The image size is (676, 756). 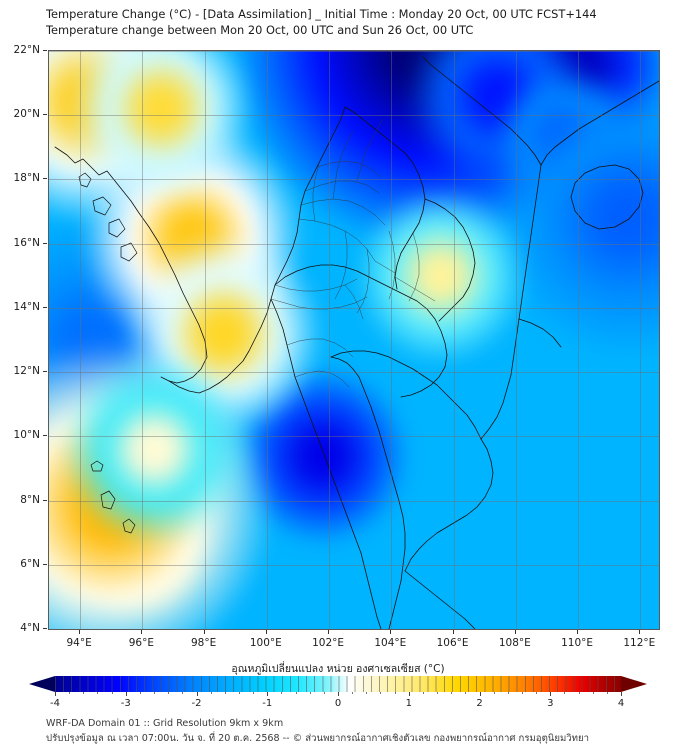 I want to click on anomaly-warming-north-myanmar, so click(x=161, y=128).